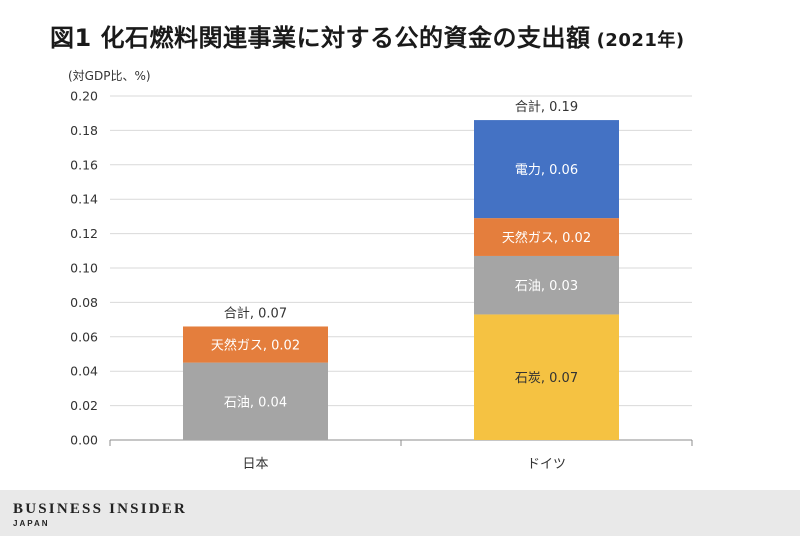  I want to click on chart-title-year: (2021年), so click(640, 40).